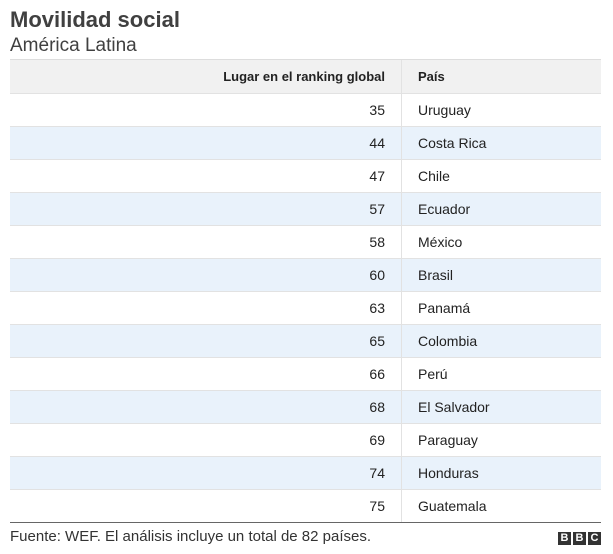  I want to click on country-cell: Ecuador, so click(444, 209).